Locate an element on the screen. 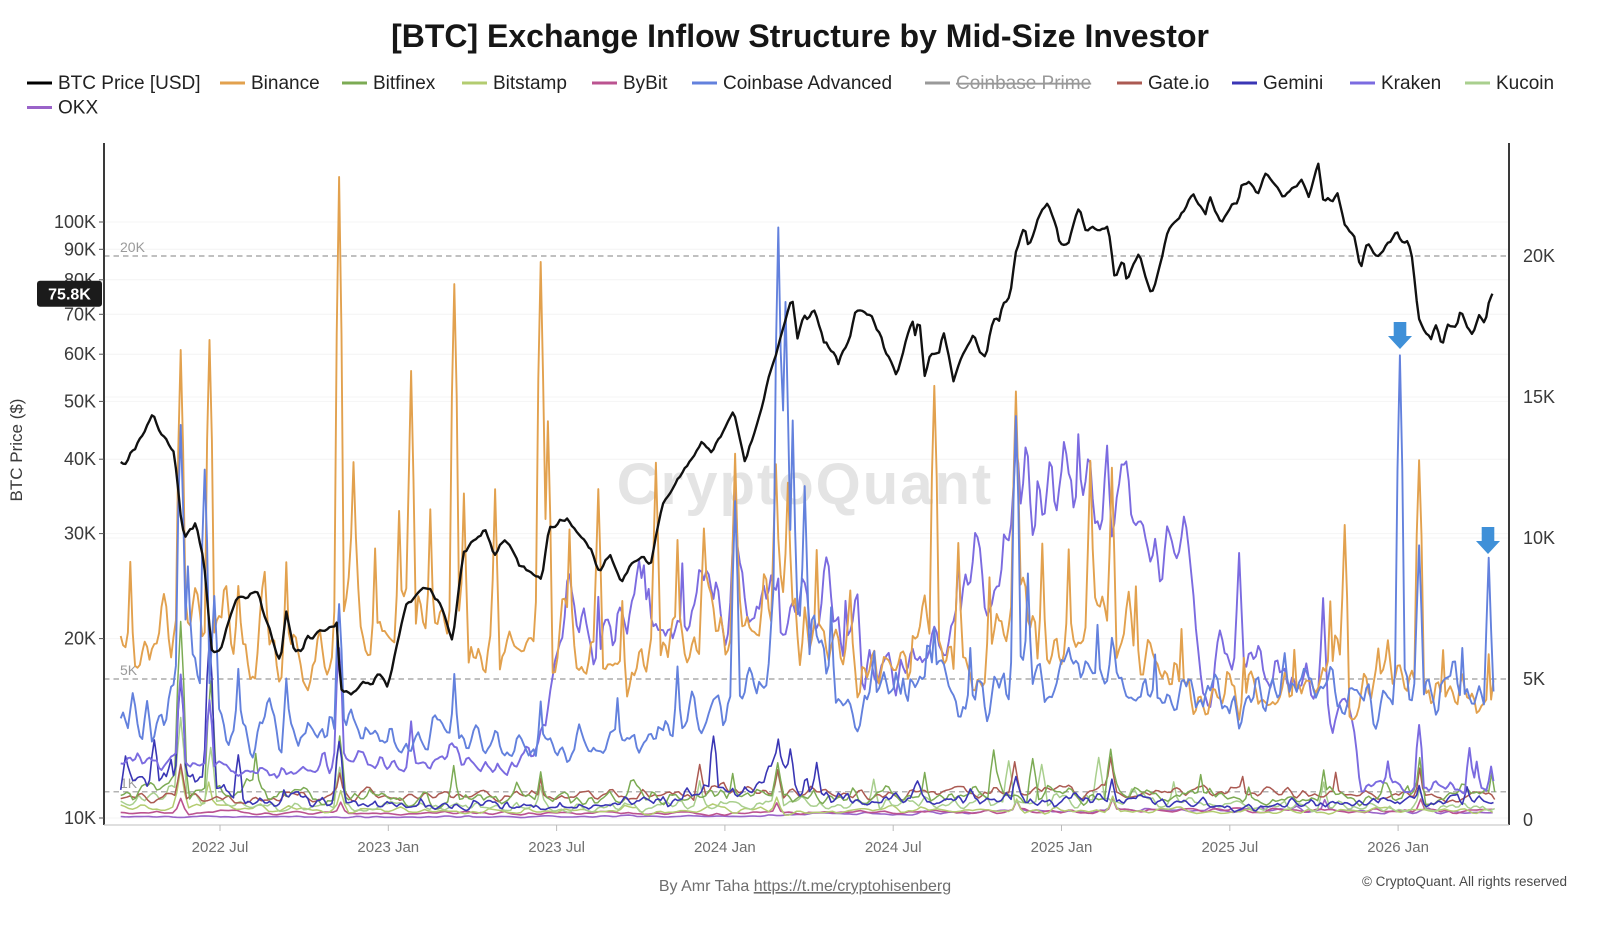  svg-text: 2025 Jan is located at coordinates (1062, 847).